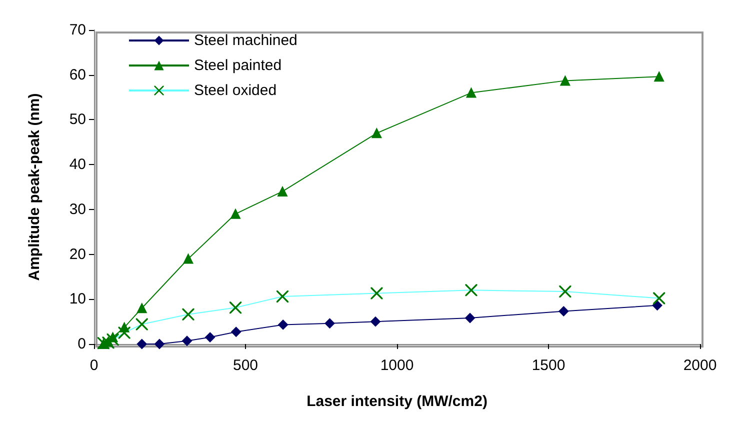 This screenshot has width=732, height=433. I want to click on y-tick-label: 50, so click(77, 119).